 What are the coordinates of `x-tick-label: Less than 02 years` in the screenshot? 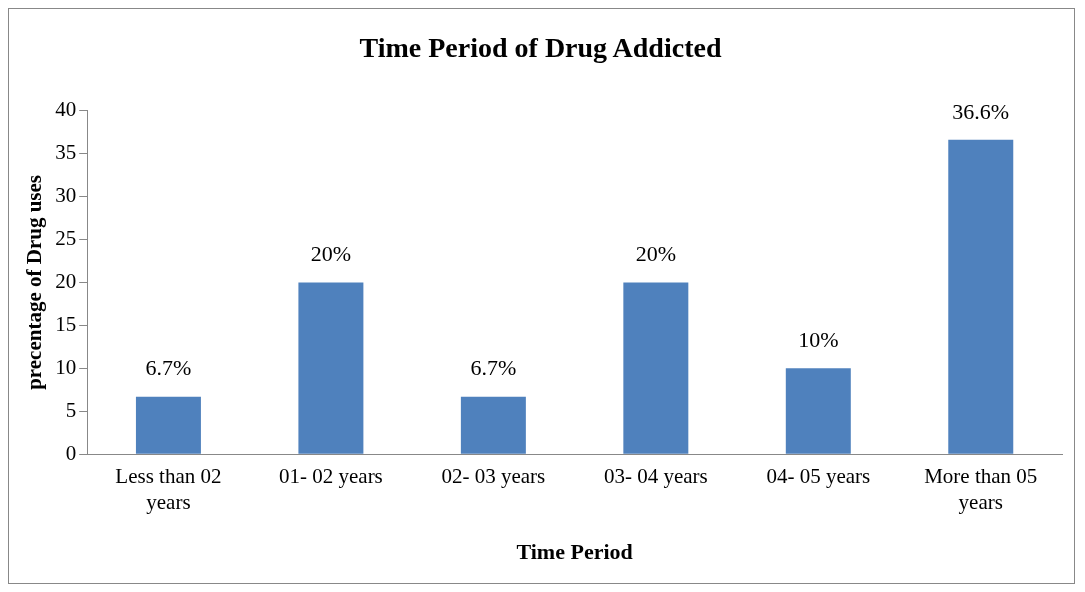 It's located at (168, 489).